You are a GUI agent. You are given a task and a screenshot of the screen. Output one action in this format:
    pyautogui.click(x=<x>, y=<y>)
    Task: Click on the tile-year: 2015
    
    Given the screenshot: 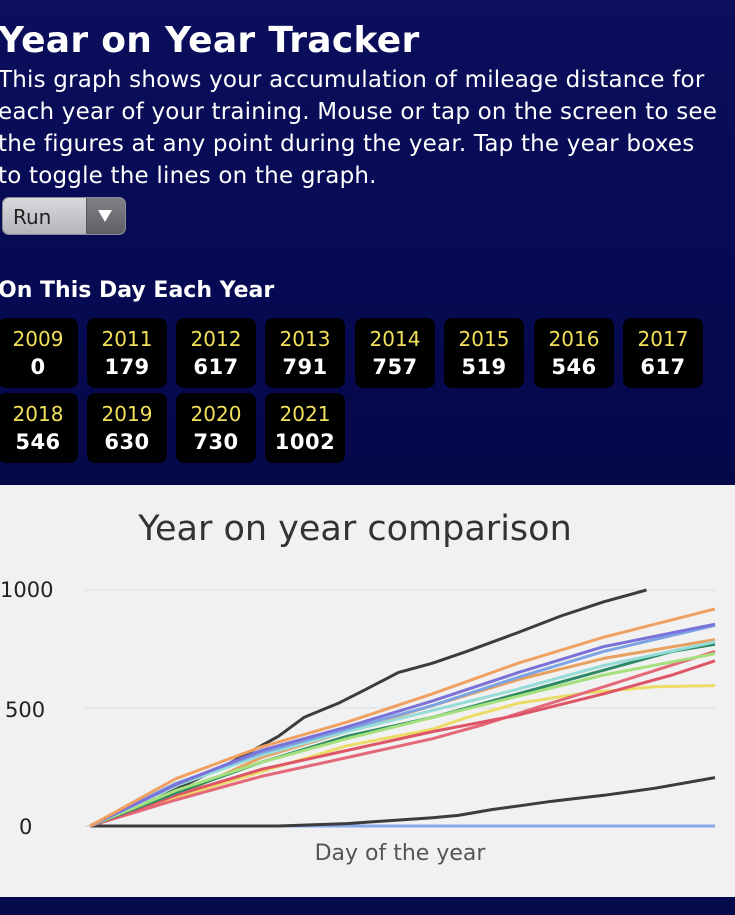 What is the action you would take?
    pyautogui.click(x=484, y=339)
    